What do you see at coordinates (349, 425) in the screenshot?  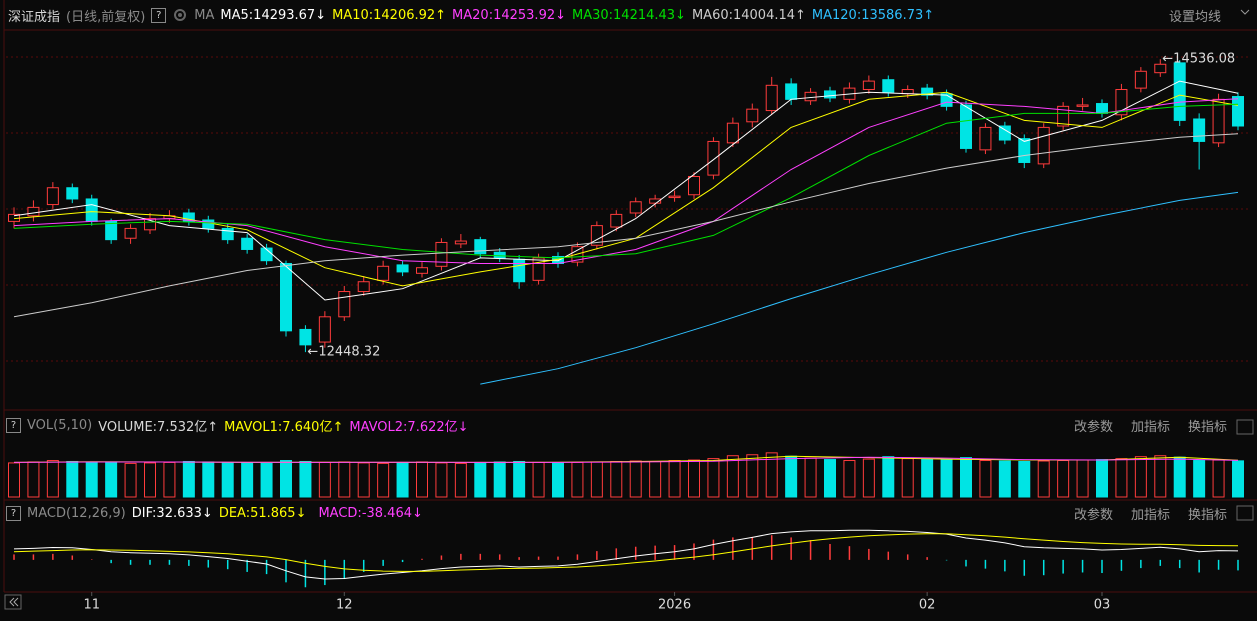 I see `vol-legend: MAVOL1:7.640亿↑ MAVOL2:7.622亿↓` at bounding box center [349, 425].